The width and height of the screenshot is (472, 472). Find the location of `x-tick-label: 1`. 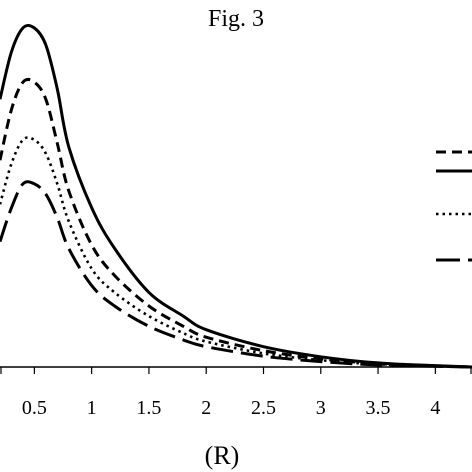

x-tick-label: 1 is located at coordinates (92, 408).